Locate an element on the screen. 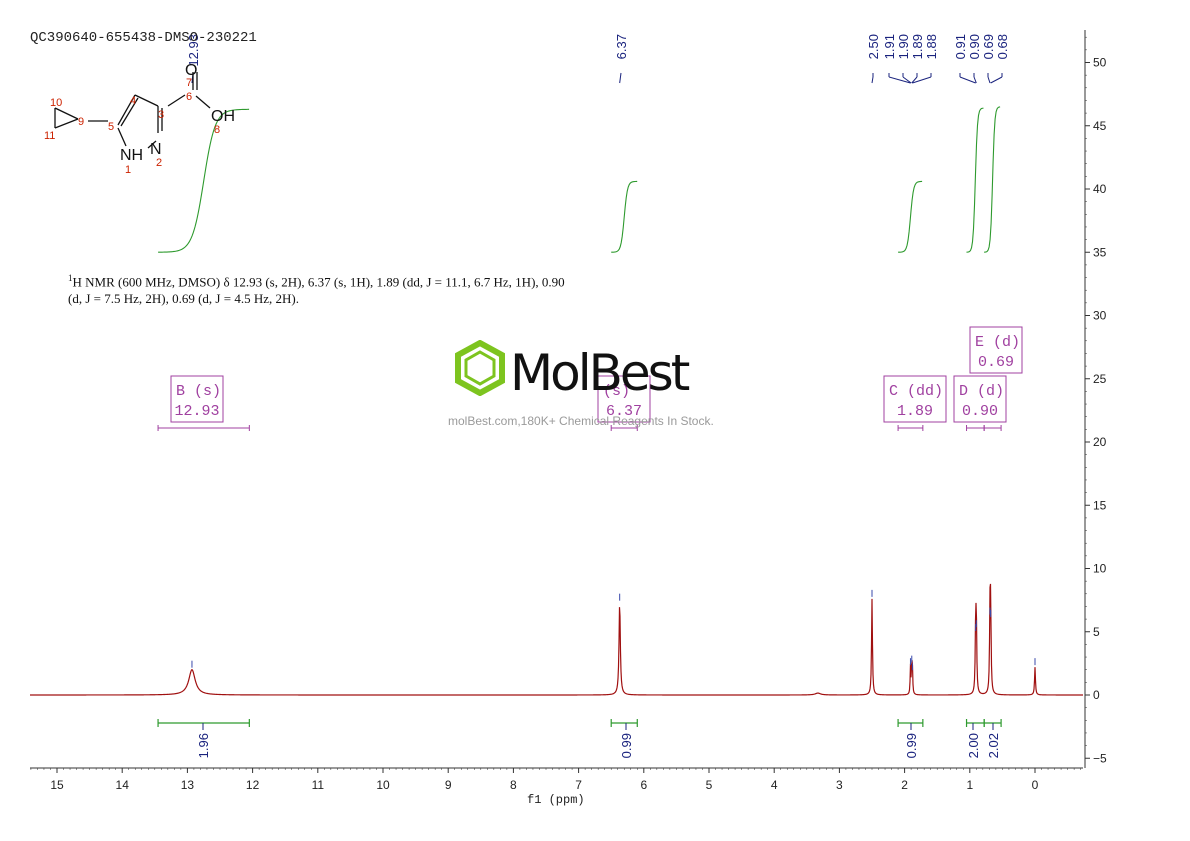 The height and width of the screenshot is (841, 1190). x-tick-label: 5 is located at coordinates (709, 785).